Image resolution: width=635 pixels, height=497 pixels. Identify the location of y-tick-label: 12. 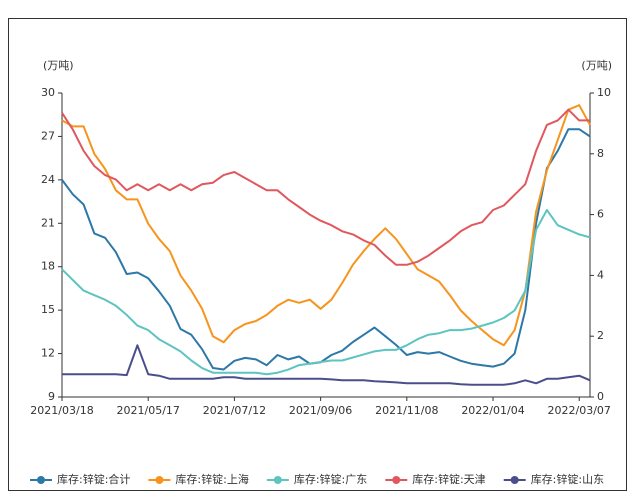
(48, 353).